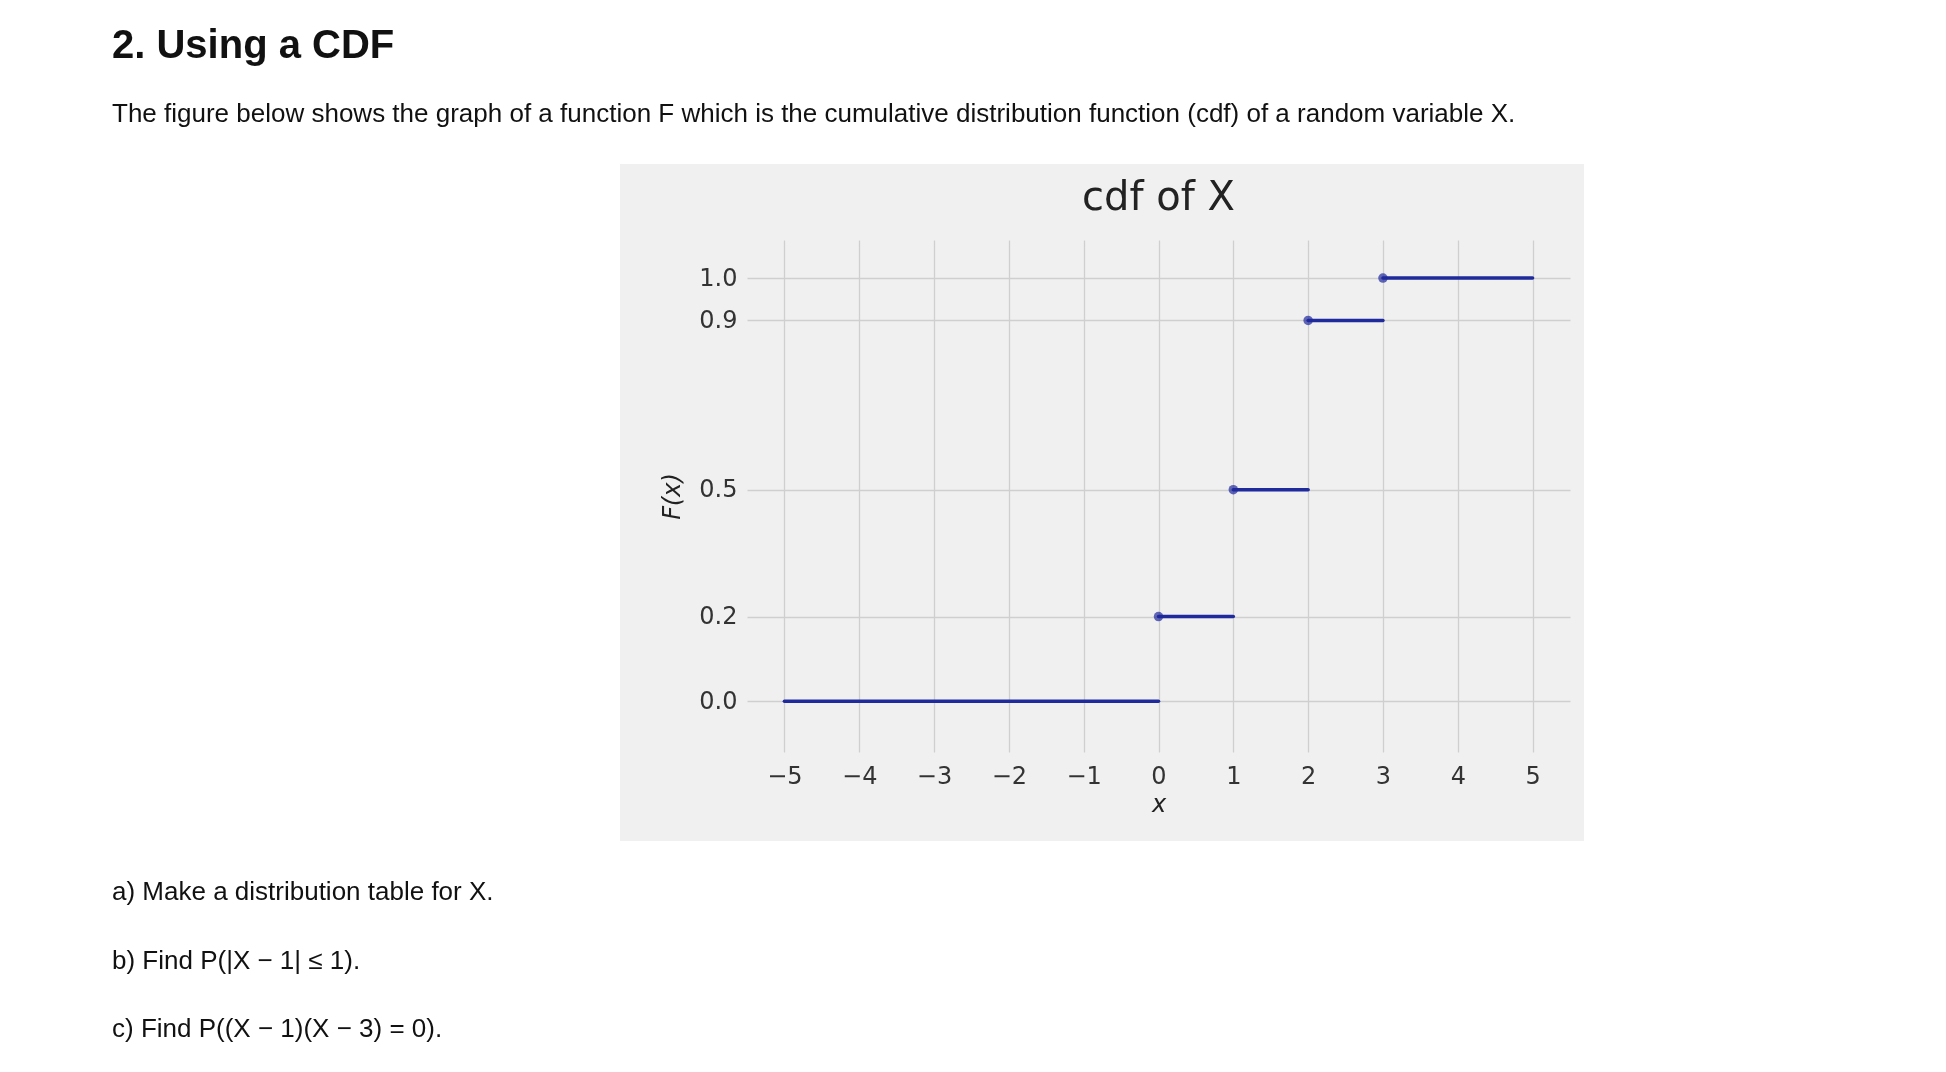 The width and height of the screenshot is (1946, 1072). What do you see at coordinates (718, 616) in the screenshot?
I see `y-tick-label: 0.2` at bounding box center [718, 616].